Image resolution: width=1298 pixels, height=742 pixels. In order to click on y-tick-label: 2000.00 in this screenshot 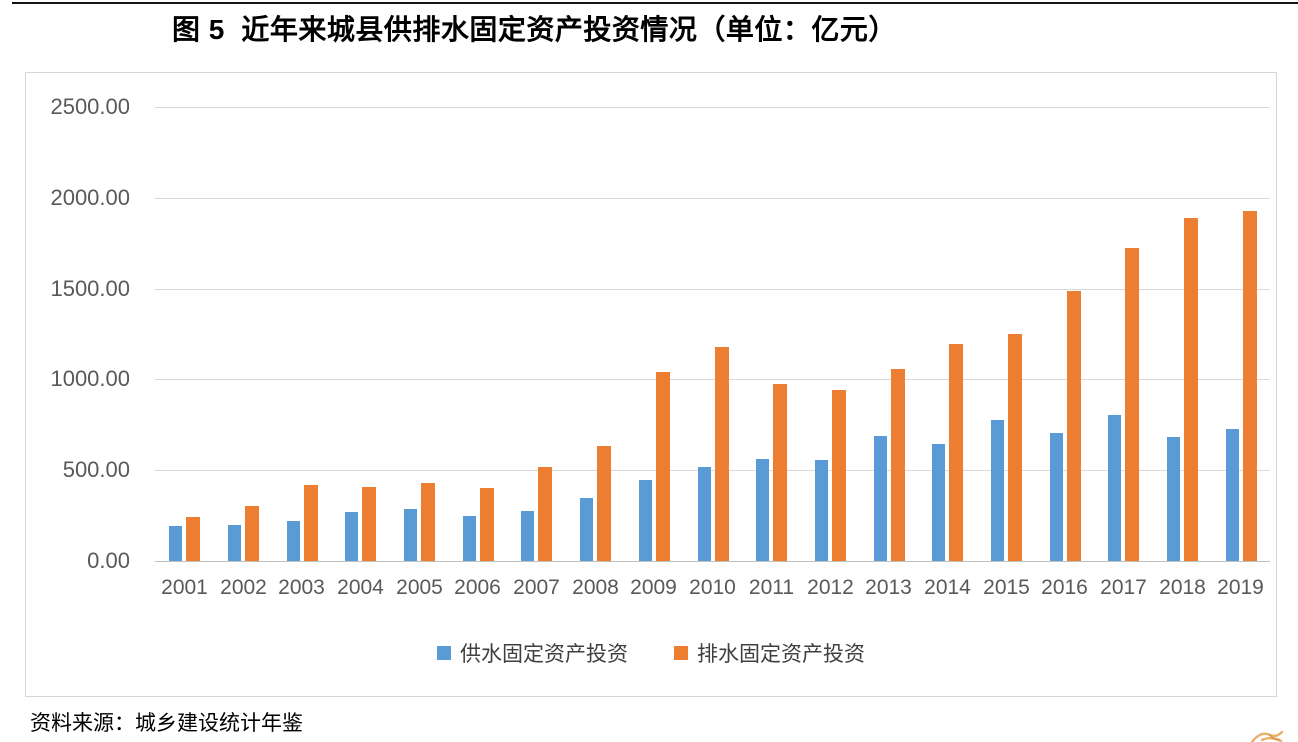, I will do `click(90, 197)`.